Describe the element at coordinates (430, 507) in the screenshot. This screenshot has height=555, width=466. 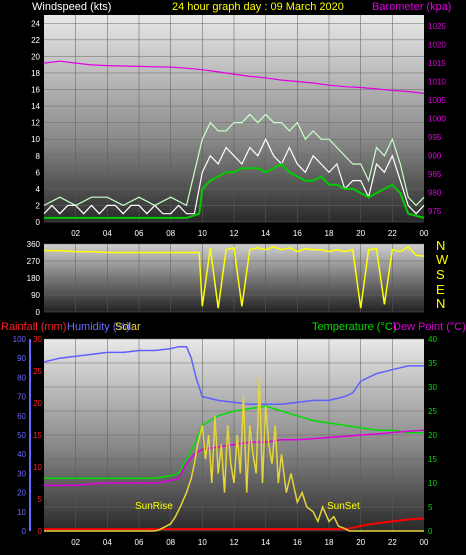
I see `temperature-tick-label: 5` at that location.